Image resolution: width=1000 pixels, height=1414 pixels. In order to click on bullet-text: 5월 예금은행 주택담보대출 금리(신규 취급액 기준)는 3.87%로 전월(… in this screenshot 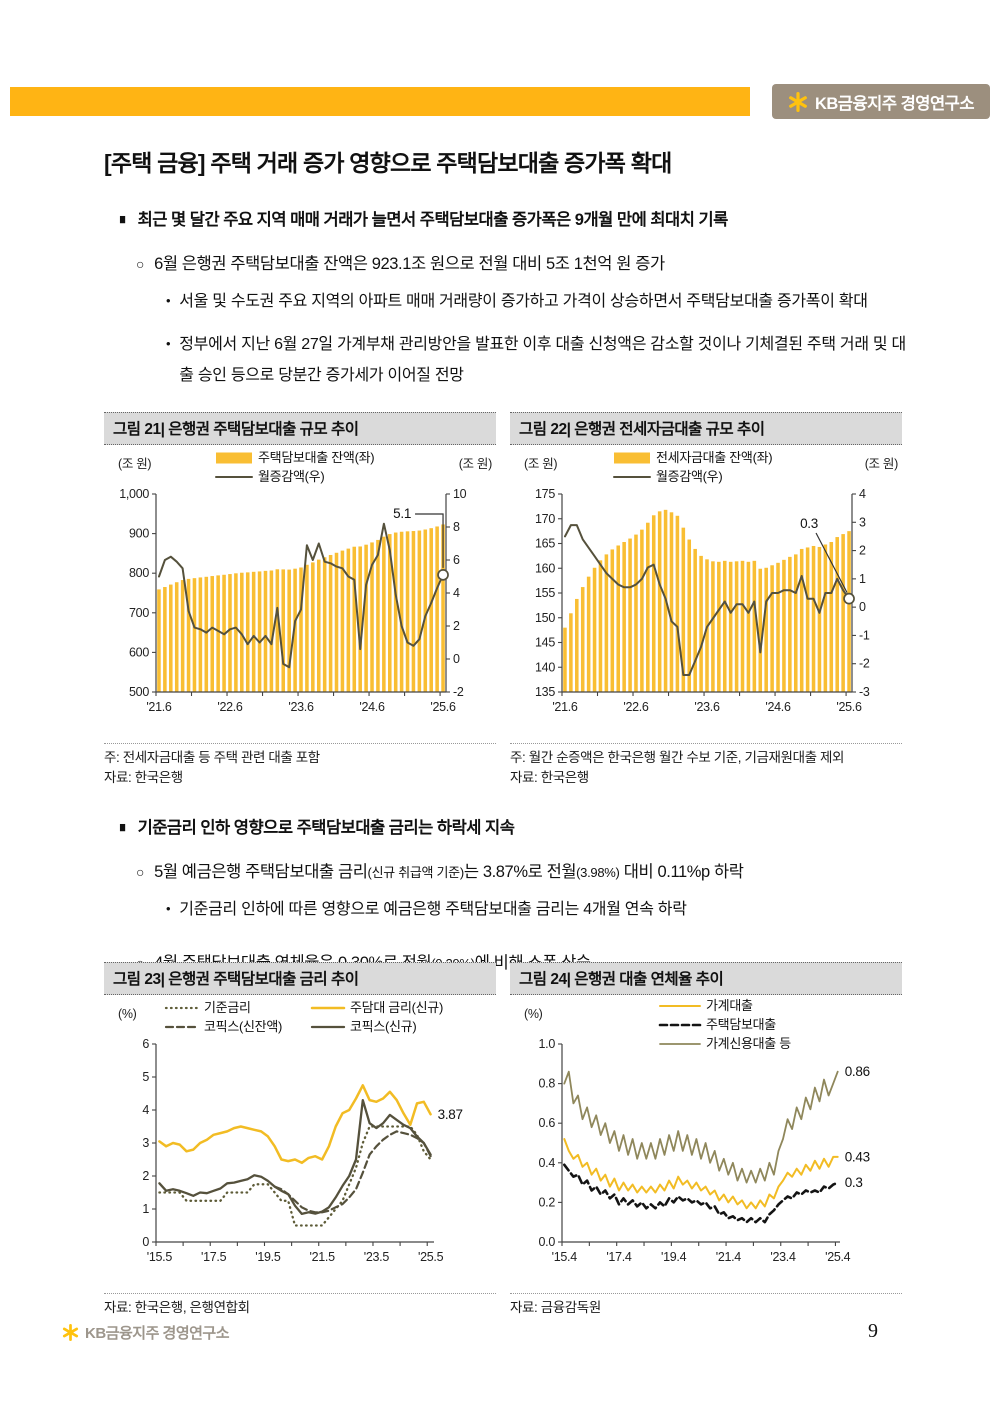, I will do `click(449, 872)`.